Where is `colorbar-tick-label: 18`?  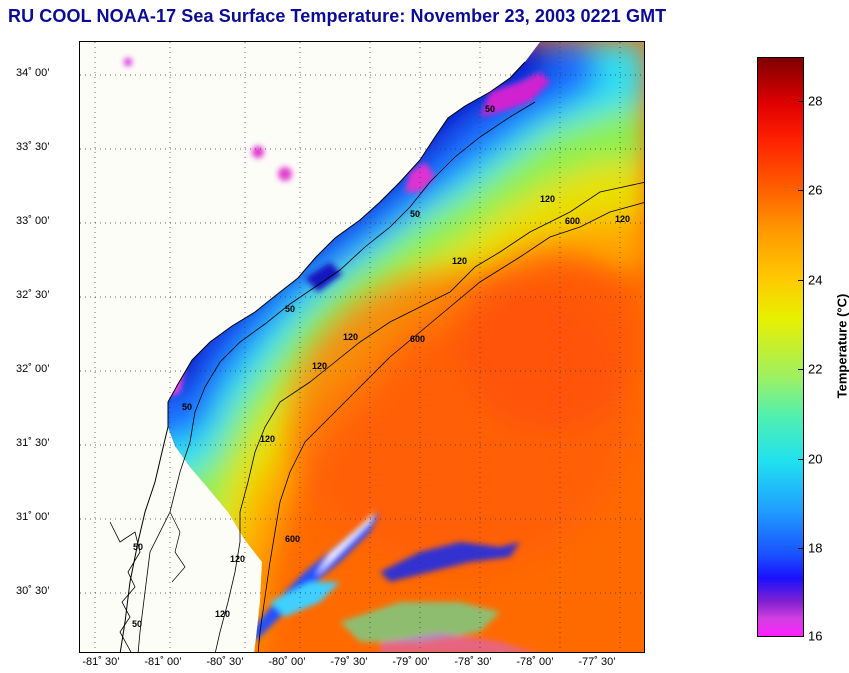 colorbar-tick-label: 18 is located at coordinates (815, 548).